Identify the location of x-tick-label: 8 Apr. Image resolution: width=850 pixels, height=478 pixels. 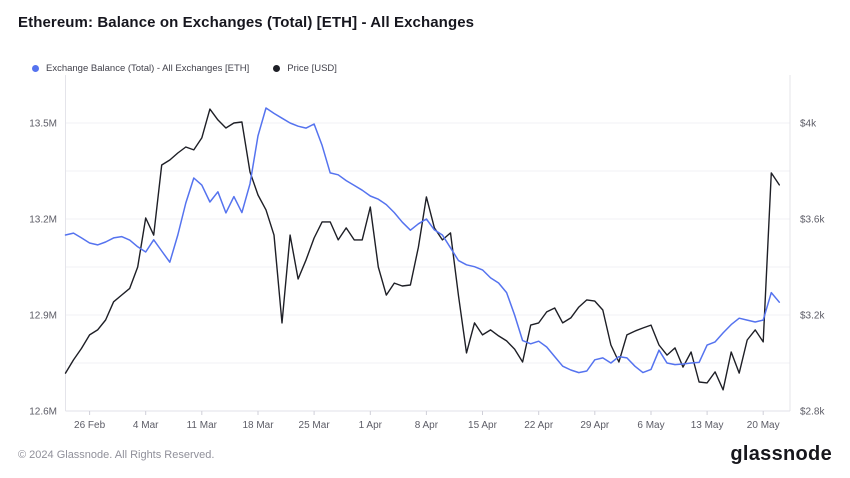
(427, 425).